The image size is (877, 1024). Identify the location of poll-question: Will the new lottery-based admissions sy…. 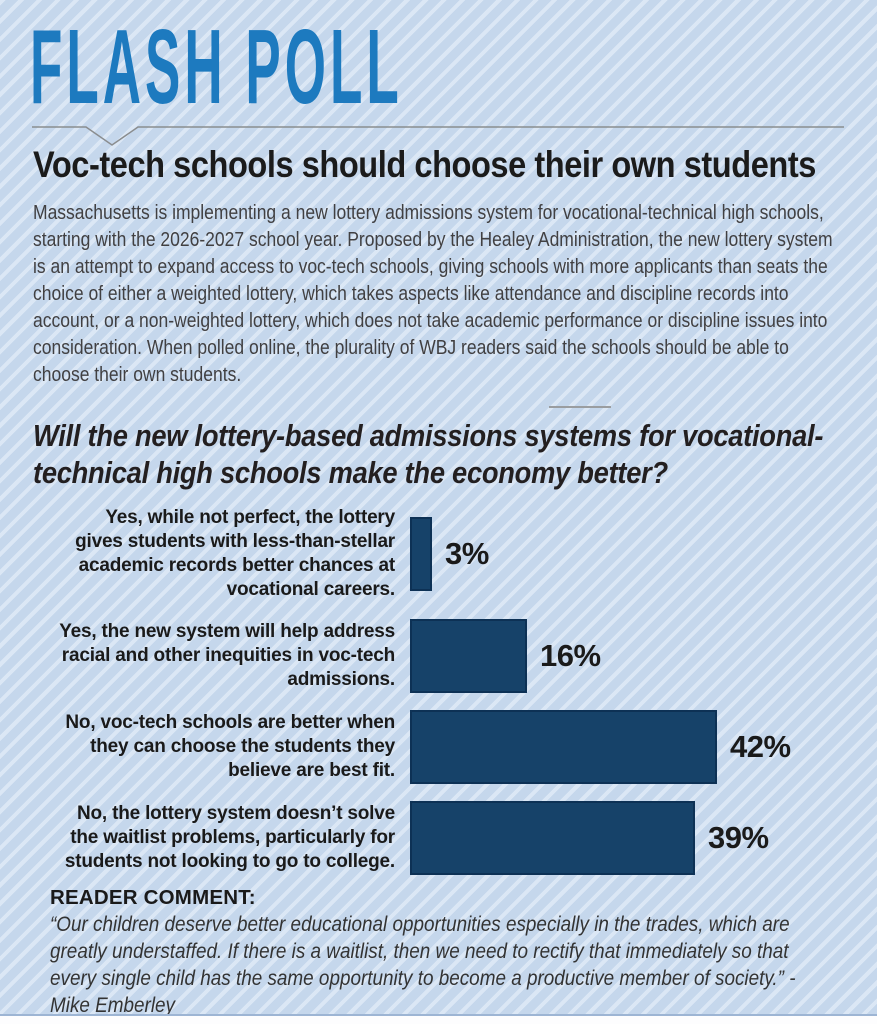
(428, 454).